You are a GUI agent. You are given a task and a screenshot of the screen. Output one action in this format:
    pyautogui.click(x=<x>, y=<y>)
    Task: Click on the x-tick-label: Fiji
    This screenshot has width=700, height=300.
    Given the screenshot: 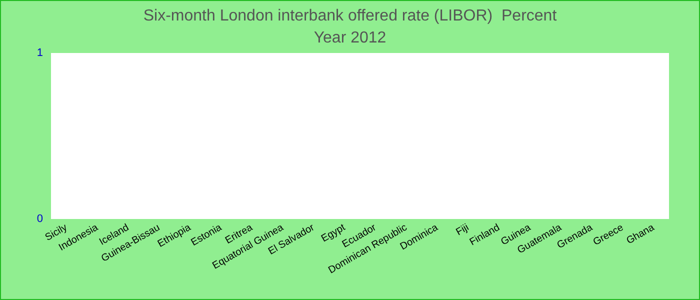 What is the action you would take?
    pyautogui.click(x=462, y=230)
    